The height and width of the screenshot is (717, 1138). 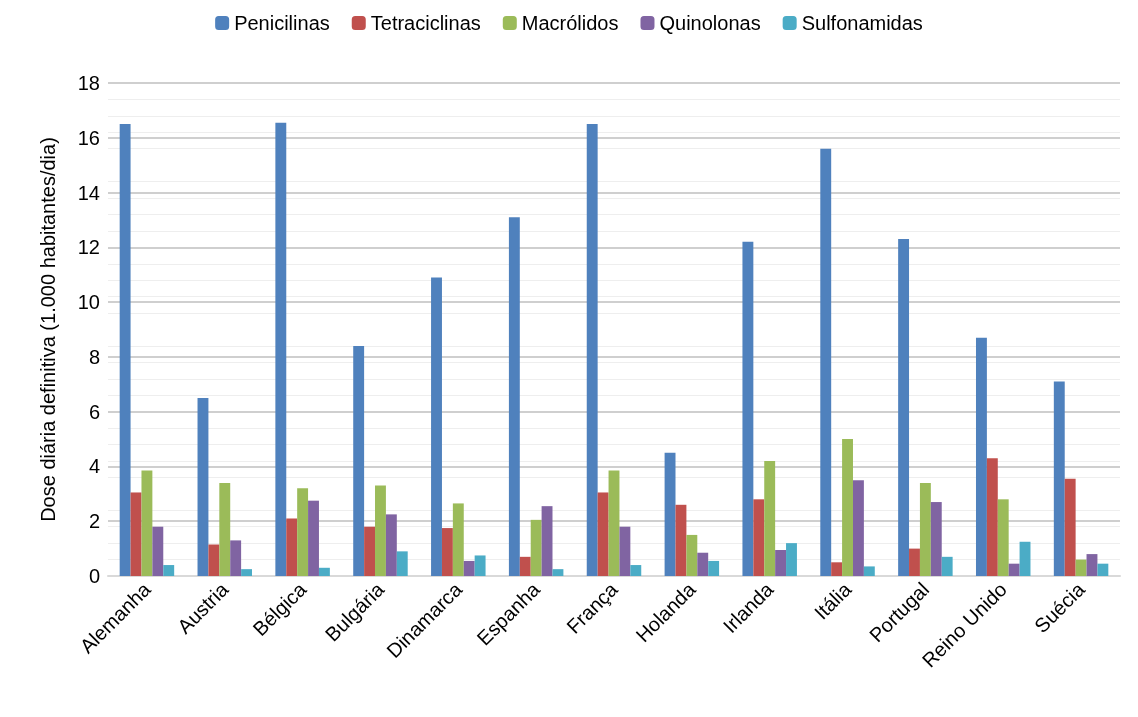 What do you see at coordinates (425, 23) in the screenshot?
I see `legend-label: Tetraciclinas` at bounding box center [425, 23].